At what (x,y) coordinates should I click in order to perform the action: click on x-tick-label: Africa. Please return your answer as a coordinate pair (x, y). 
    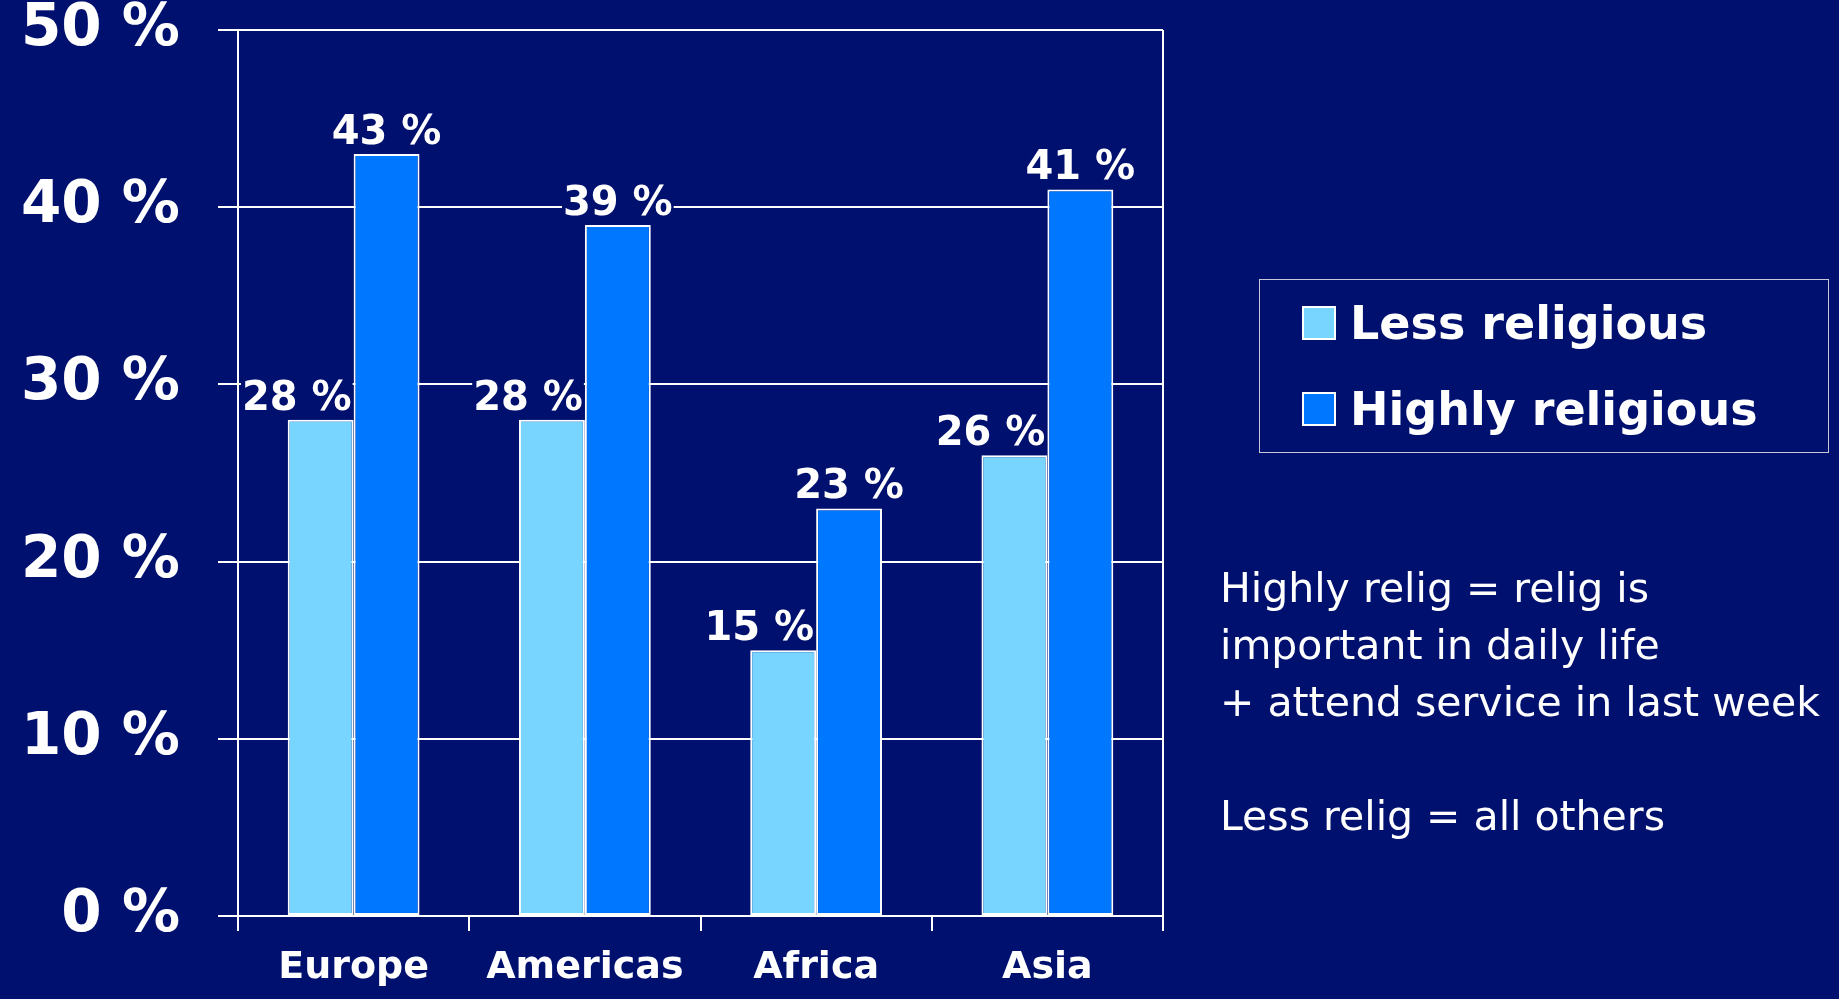
    Looking at the image, I should click on (816, 964).